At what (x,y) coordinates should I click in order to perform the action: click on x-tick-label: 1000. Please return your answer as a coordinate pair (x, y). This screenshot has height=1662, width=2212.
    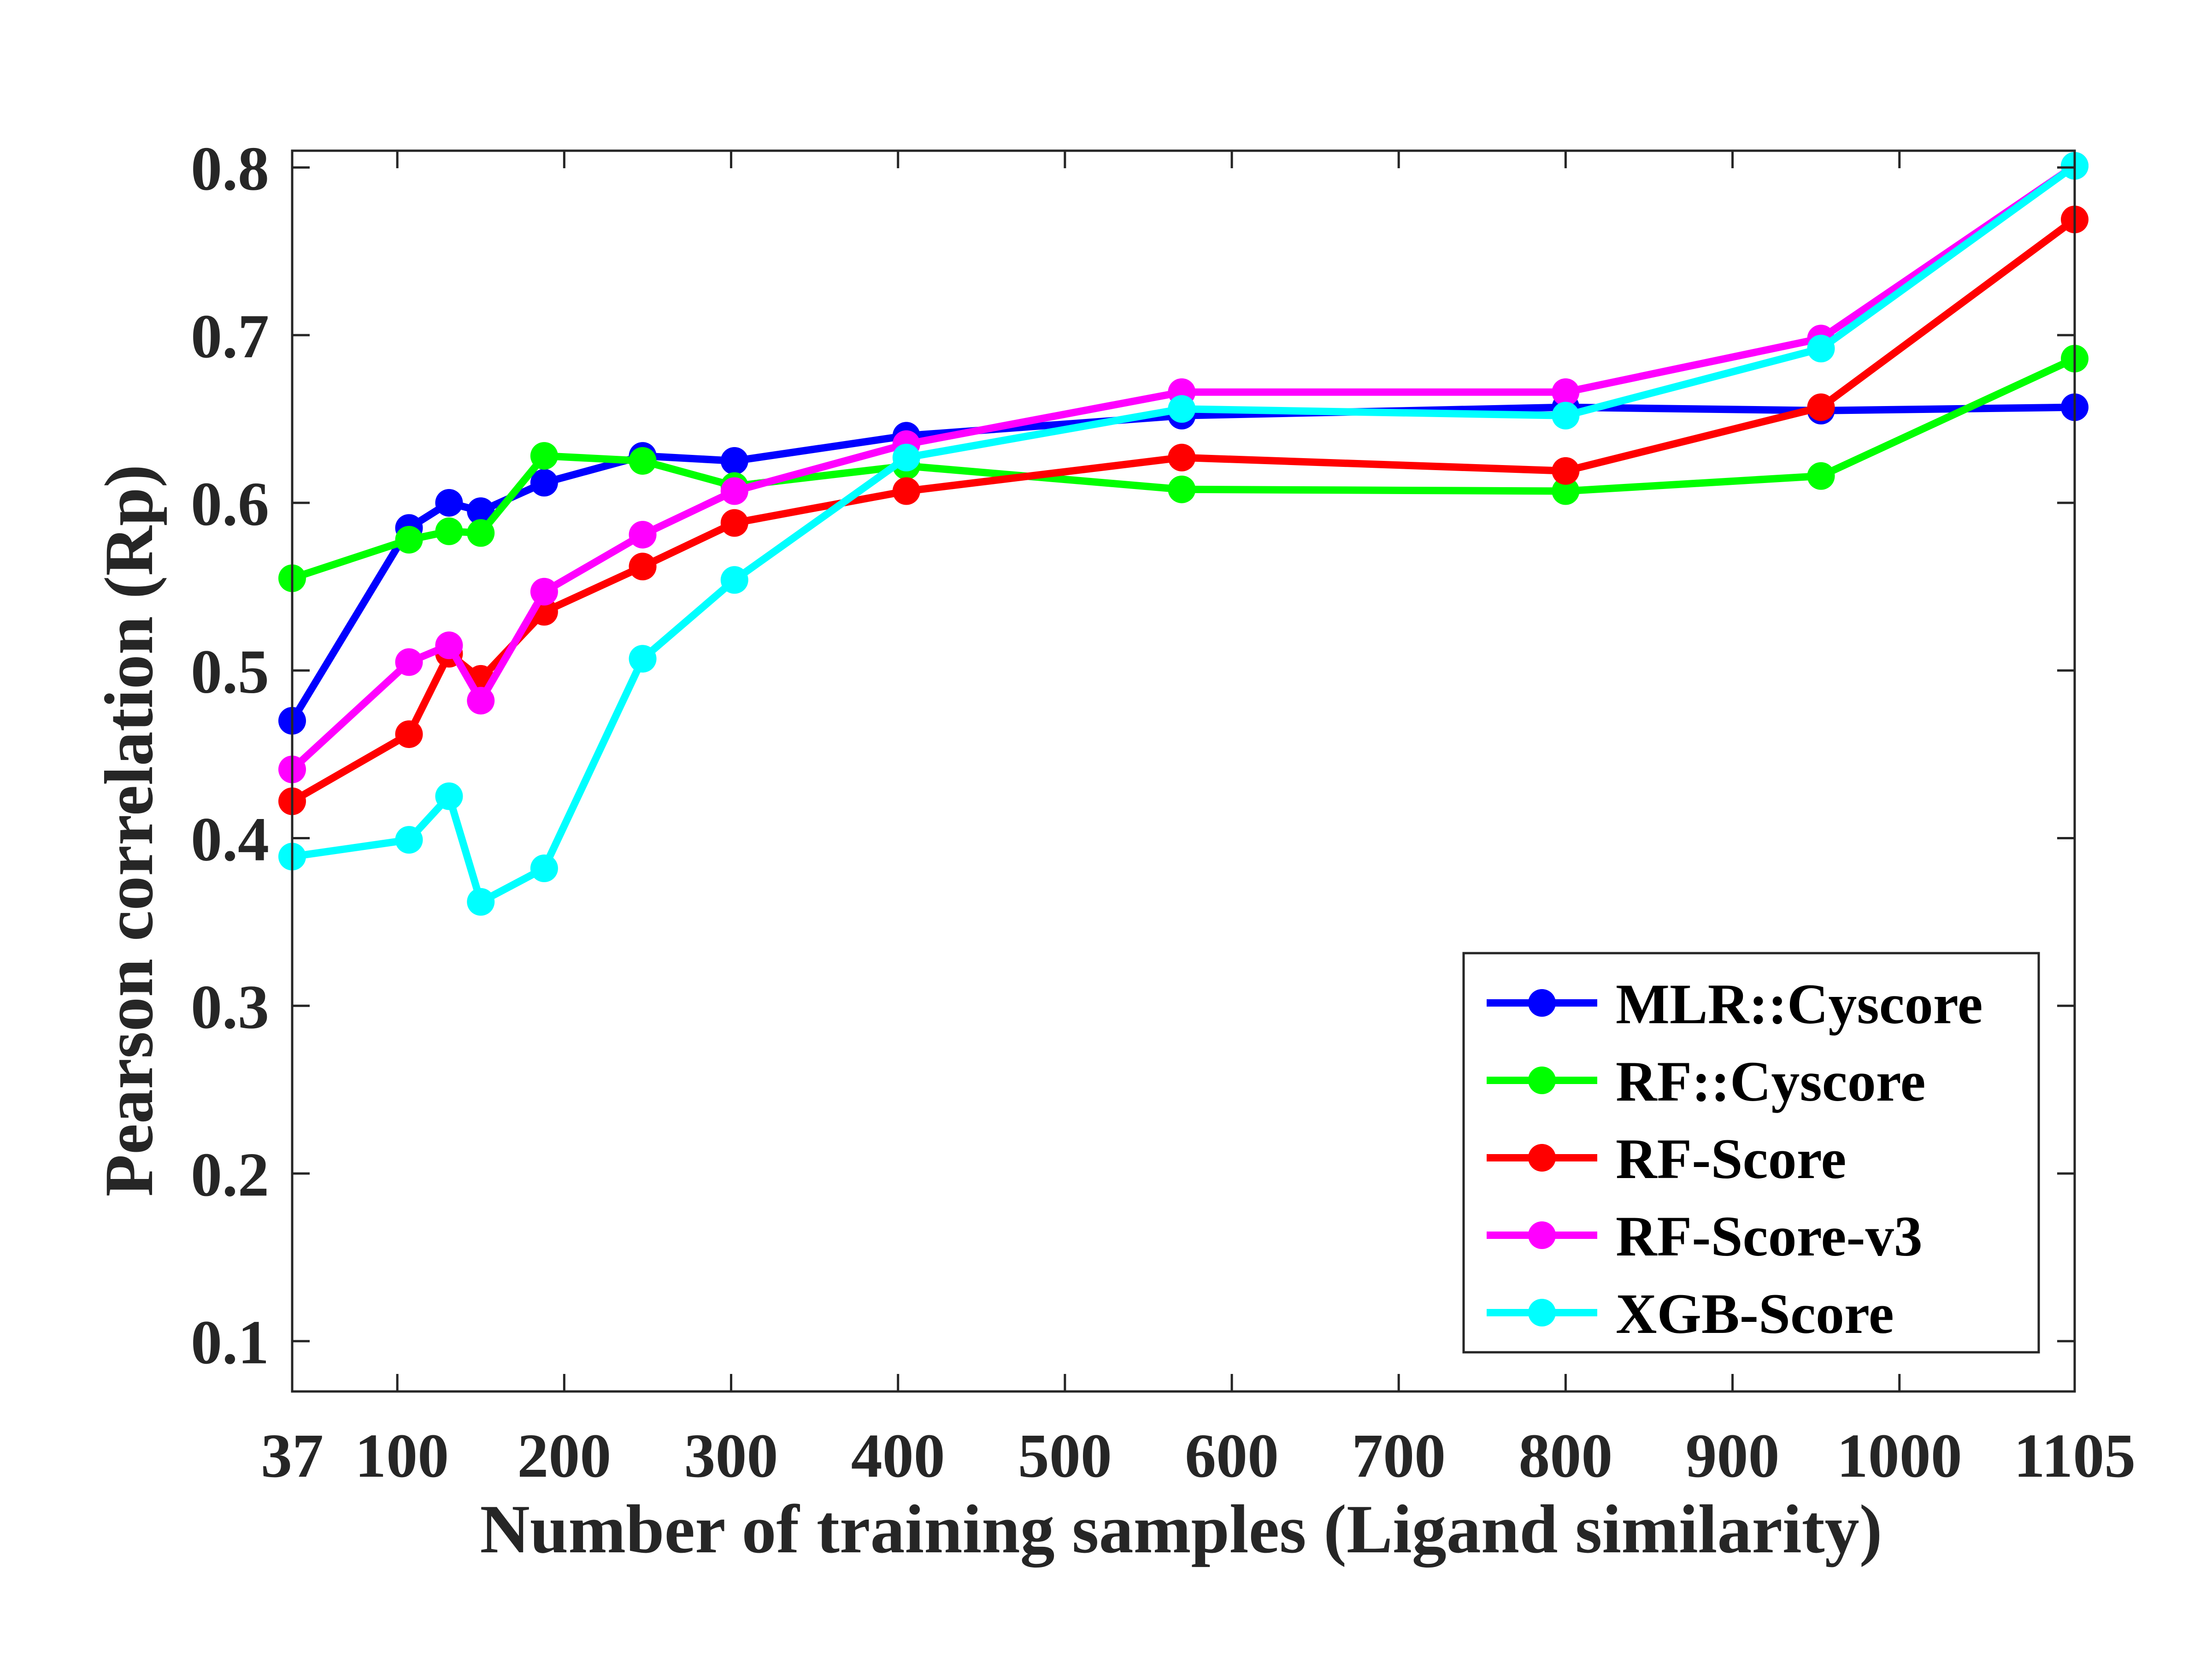
    Looking at the image, I should click on (1899, 1456).